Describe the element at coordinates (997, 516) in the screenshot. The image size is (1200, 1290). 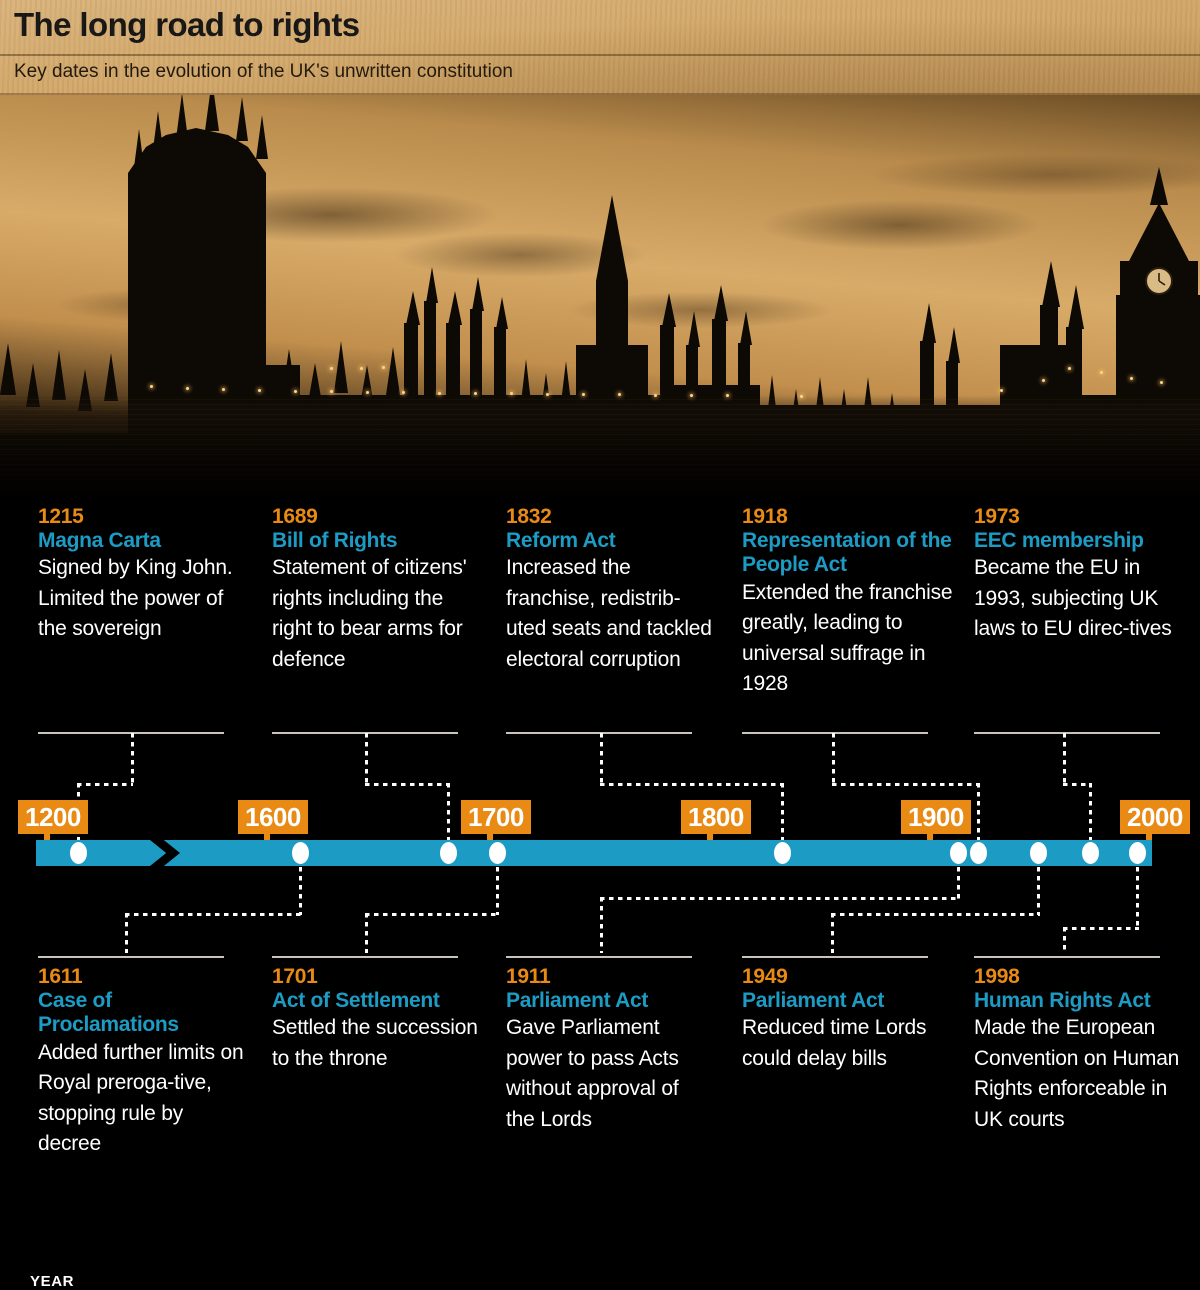
I see `event-year: 1973` at that location.